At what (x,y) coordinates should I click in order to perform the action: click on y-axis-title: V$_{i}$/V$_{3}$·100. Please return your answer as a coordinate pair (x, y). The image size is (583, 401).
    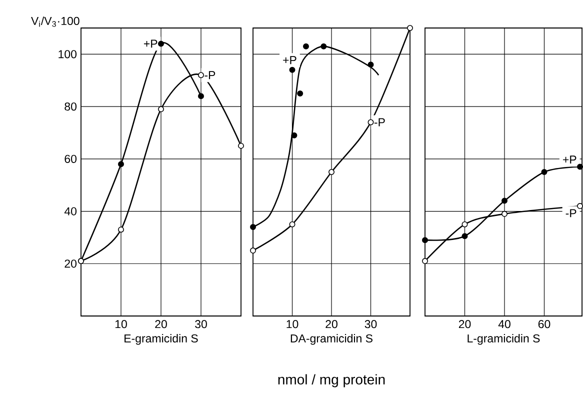
    Looking at the image, I should click on (55, 21).